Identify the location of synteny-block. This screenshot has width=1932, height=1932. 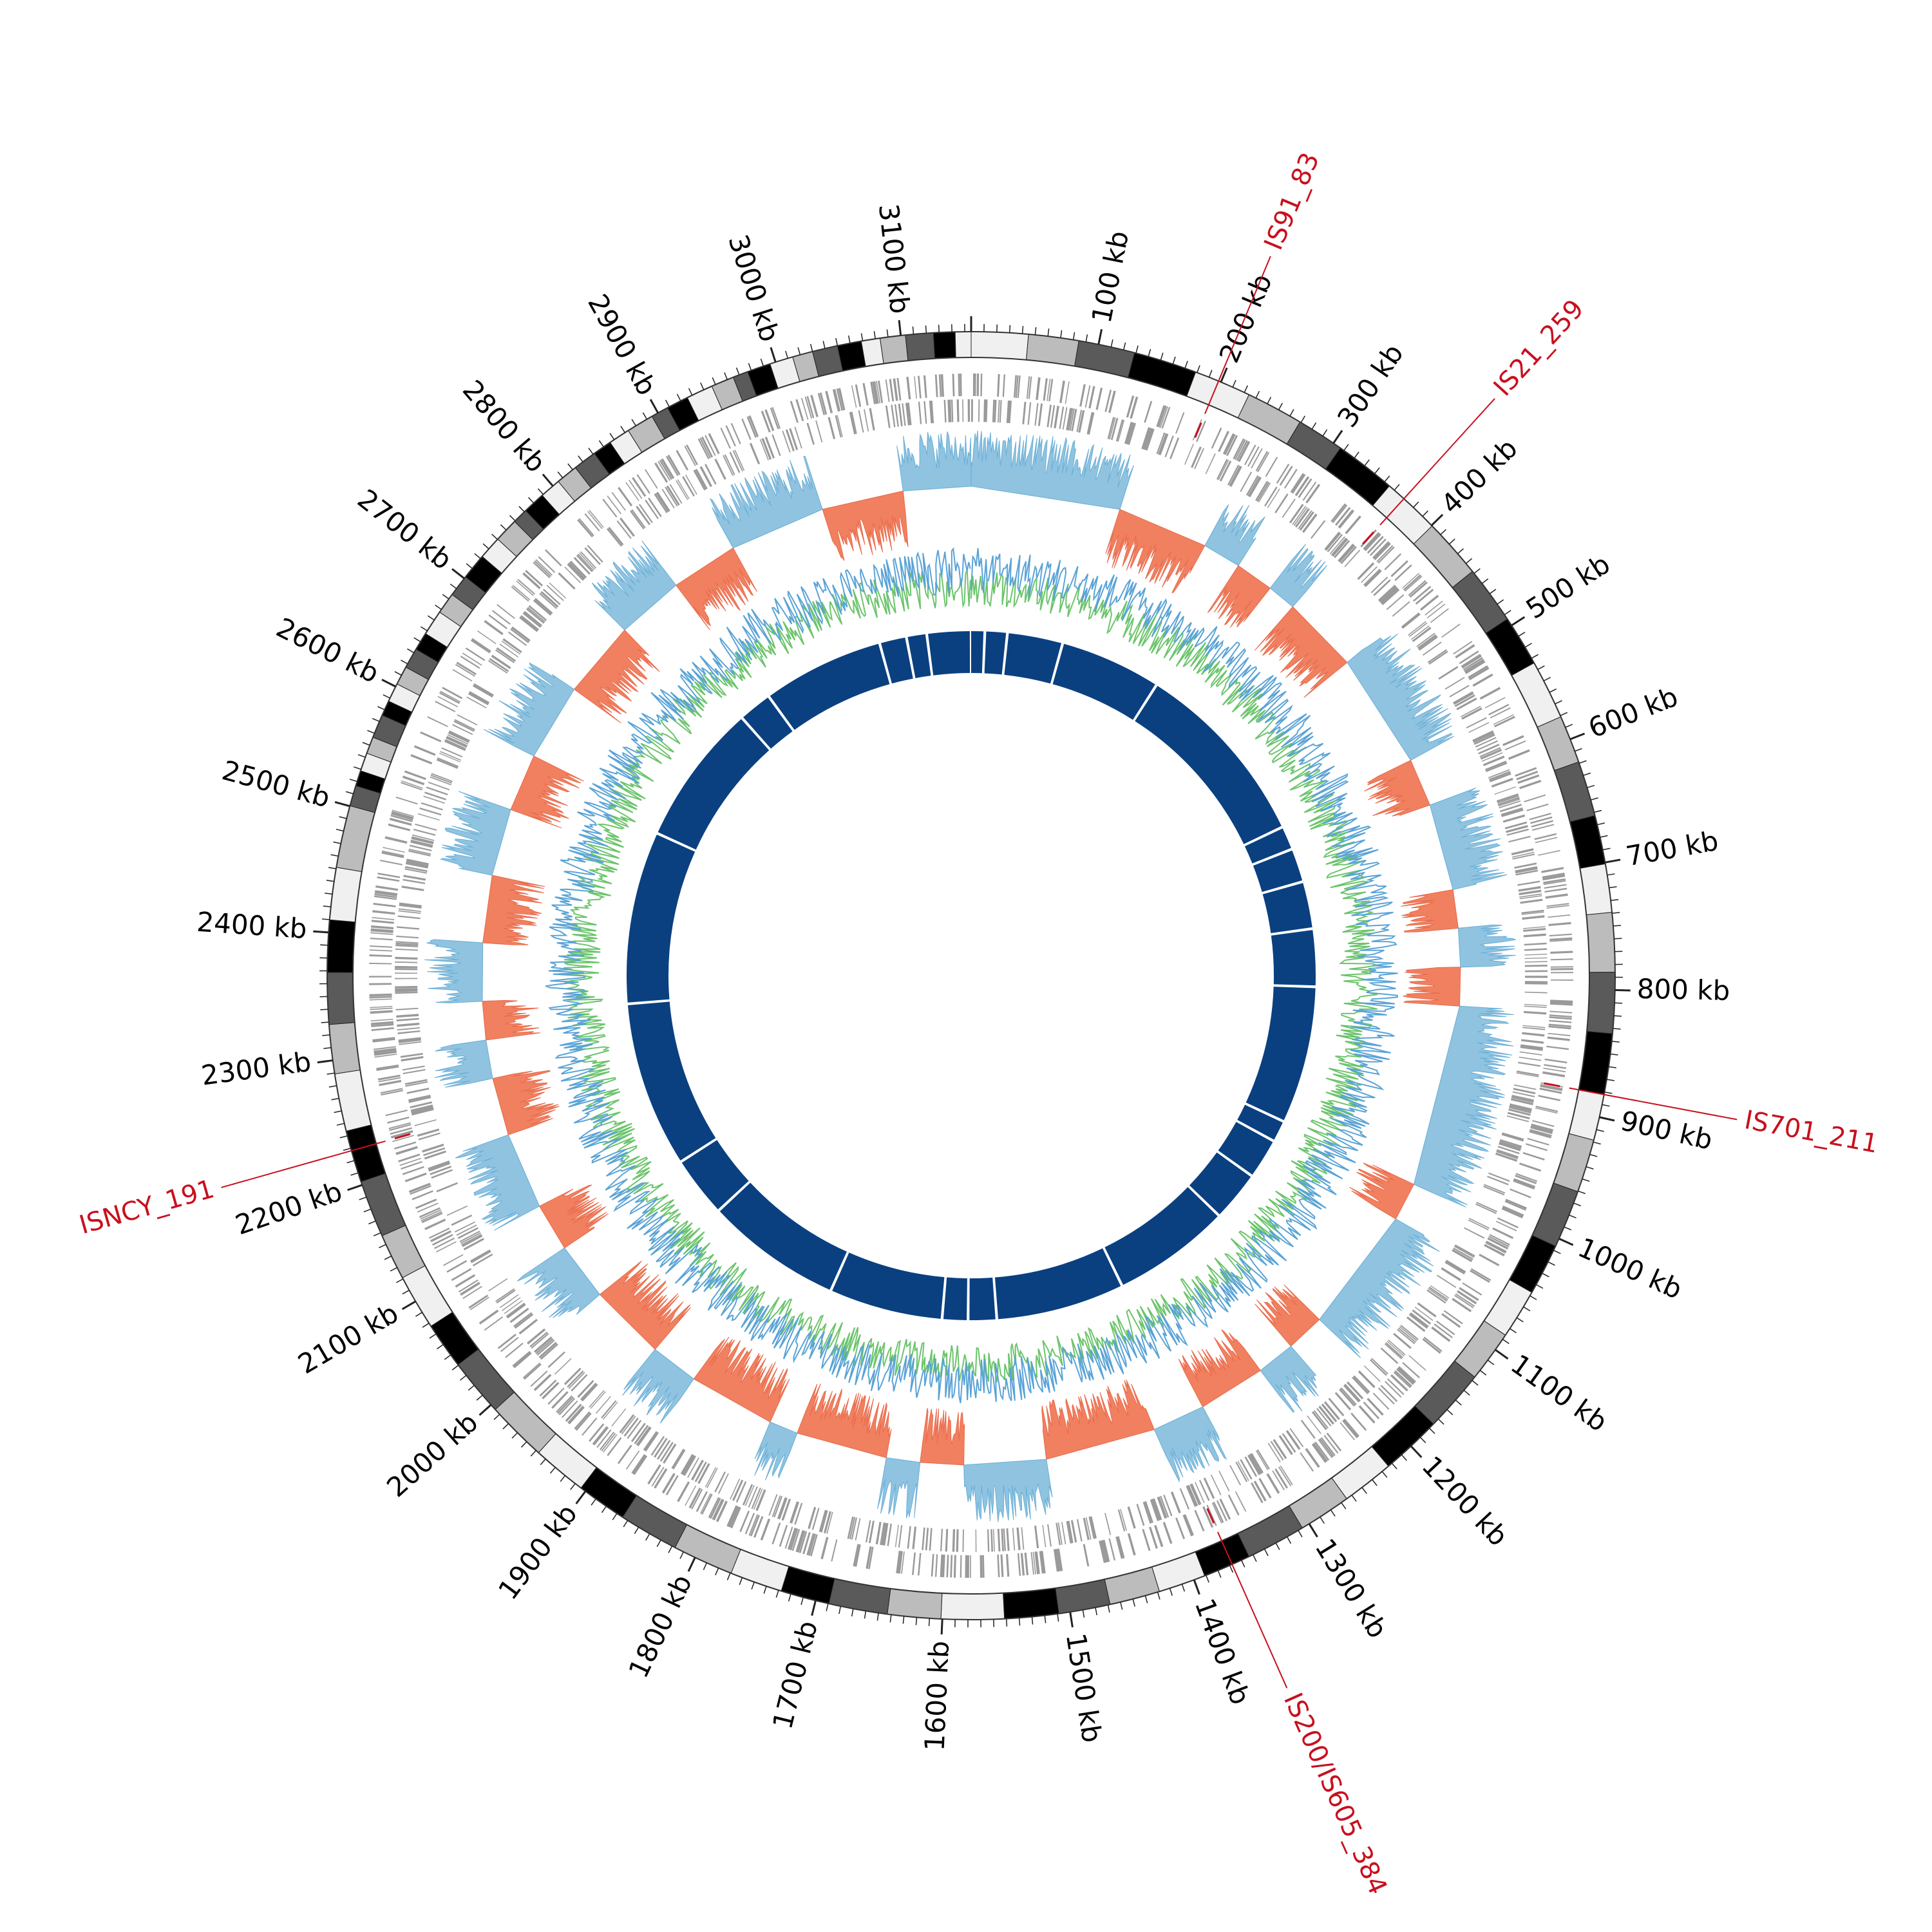
(1267, 846).